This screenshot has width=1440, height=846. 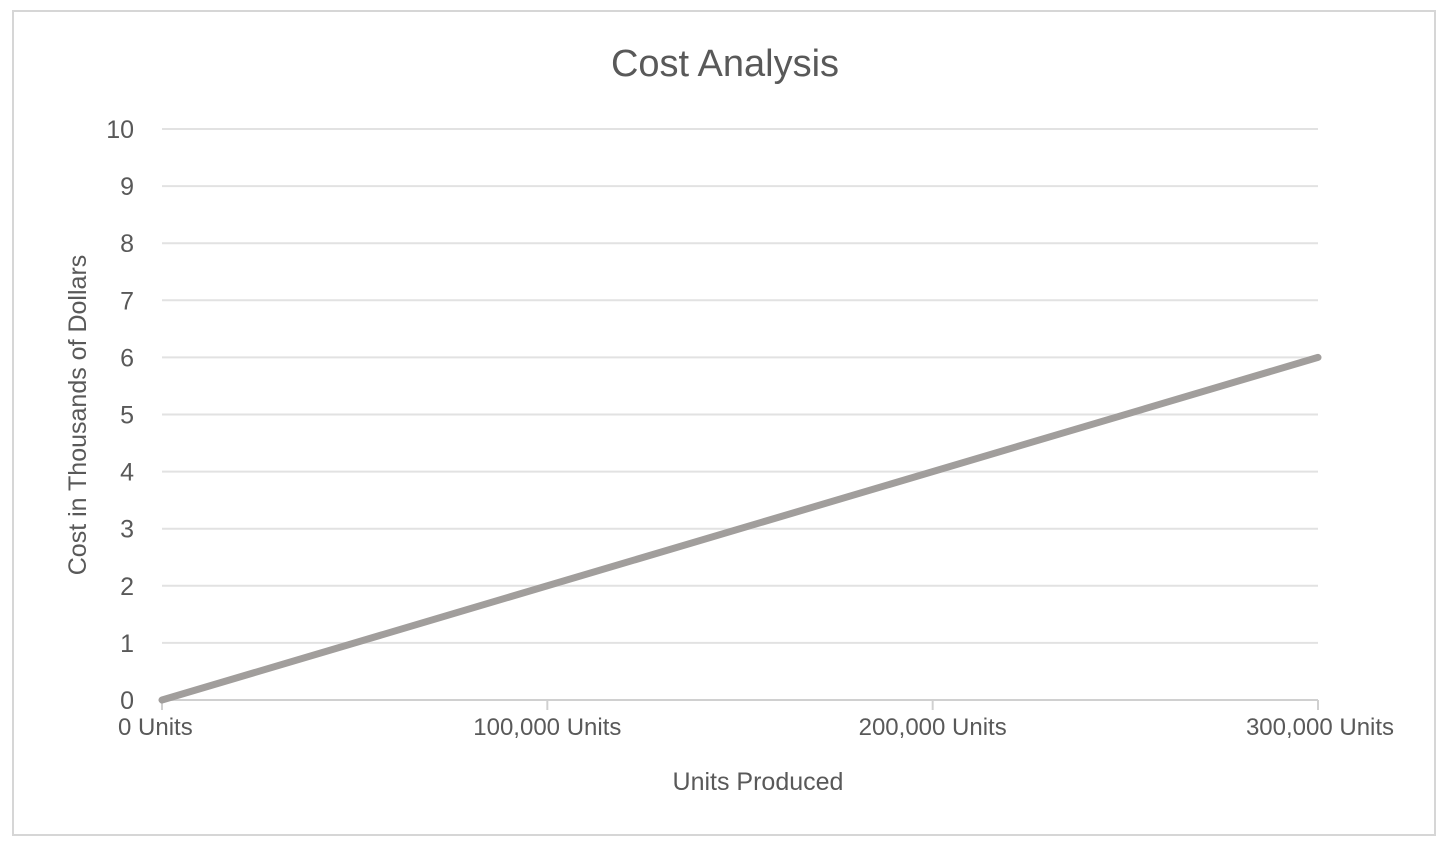 I want to click on x-tick-label: 200,000 Units, so click(x=933, y=727).